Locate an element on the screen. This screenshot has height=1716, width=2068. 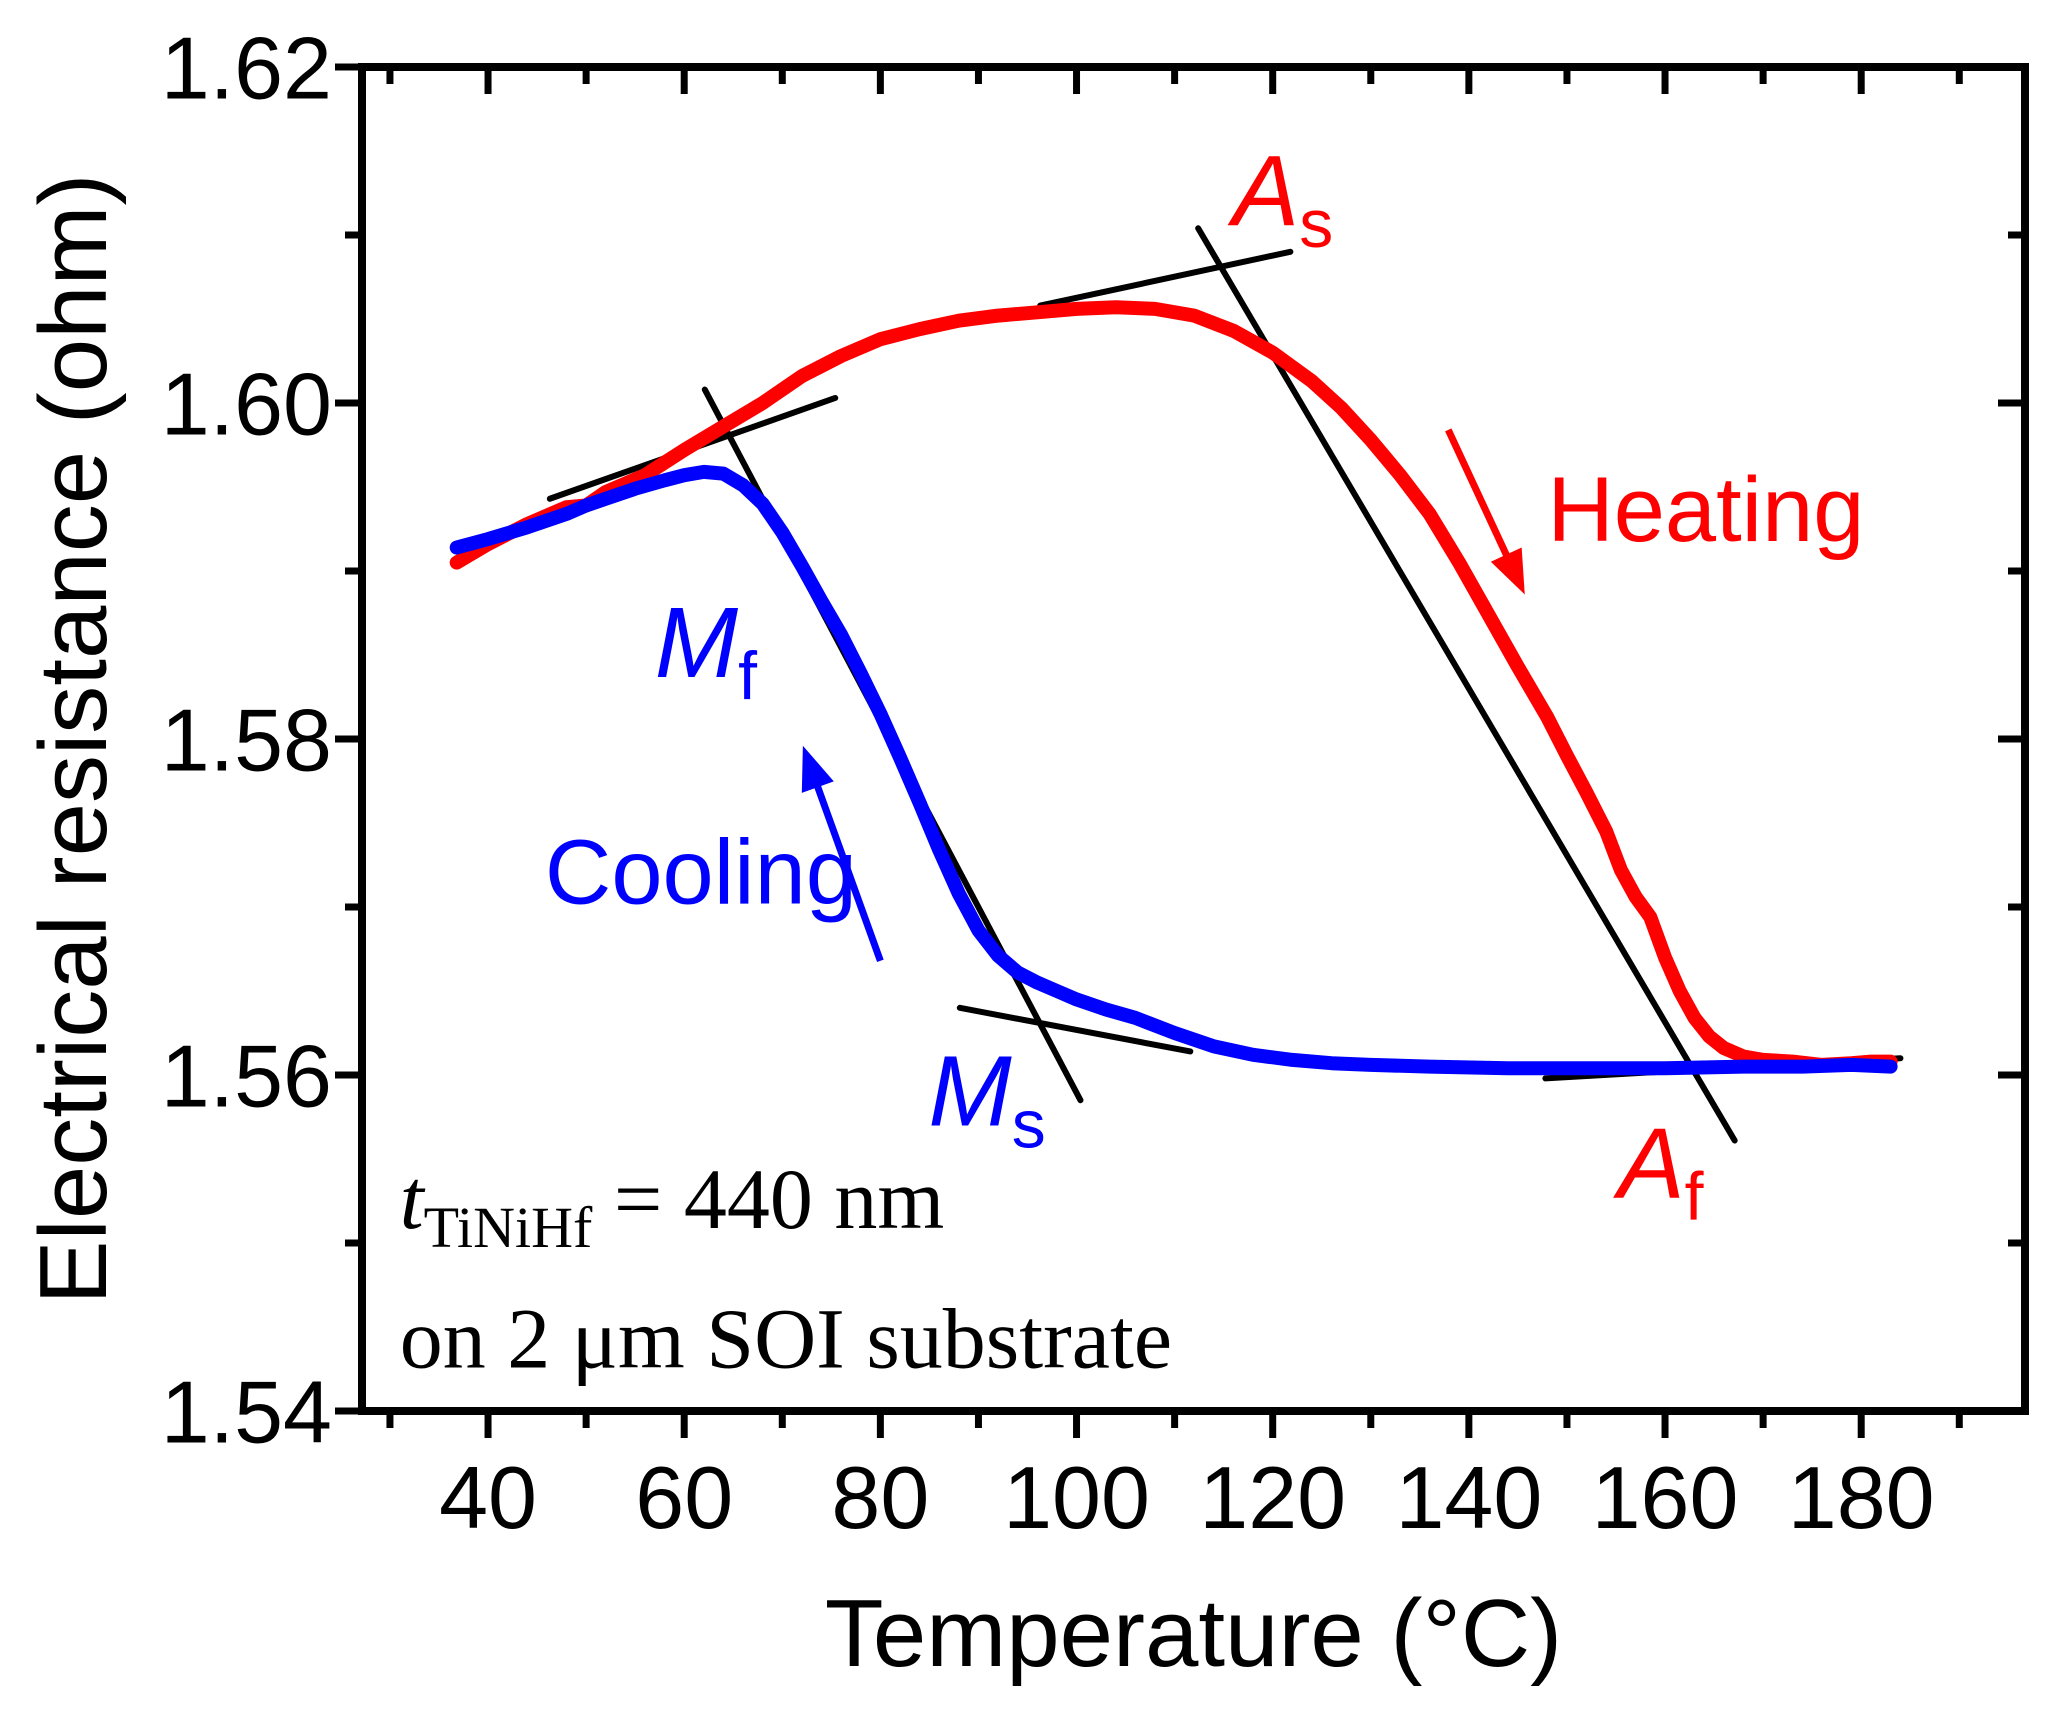
cooling-label-part: Cooling is located at coordinates (701, 873).